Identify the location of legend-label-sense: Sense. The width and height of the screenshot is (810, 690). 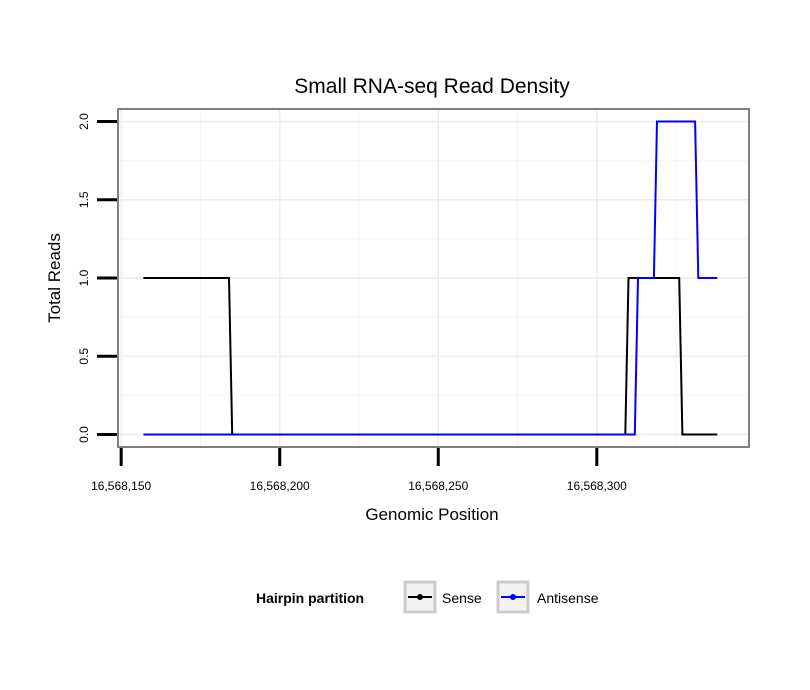
(462, 598).